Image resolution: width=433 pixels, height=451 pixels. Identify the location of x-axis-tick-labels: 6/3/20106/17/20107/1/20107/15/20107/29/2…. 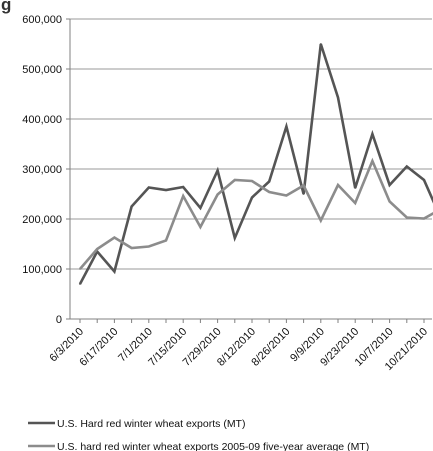
(238, 349).